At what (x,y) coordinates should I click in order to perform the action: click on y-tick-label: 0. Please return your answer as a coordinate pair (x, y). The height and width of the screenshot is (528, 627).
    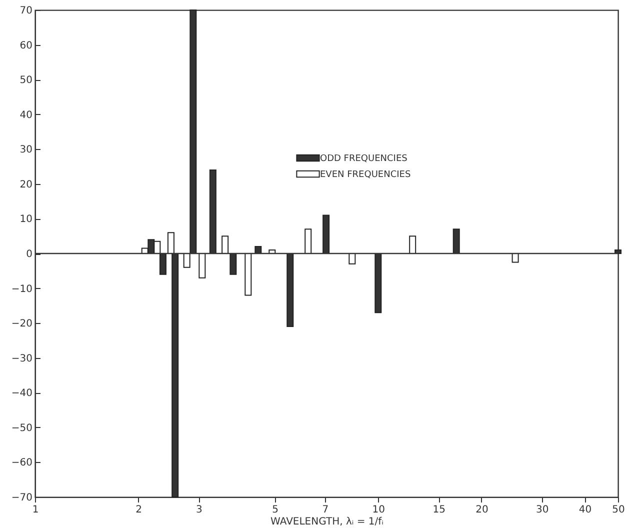
    Looking at the image, I should click on (29, 254).